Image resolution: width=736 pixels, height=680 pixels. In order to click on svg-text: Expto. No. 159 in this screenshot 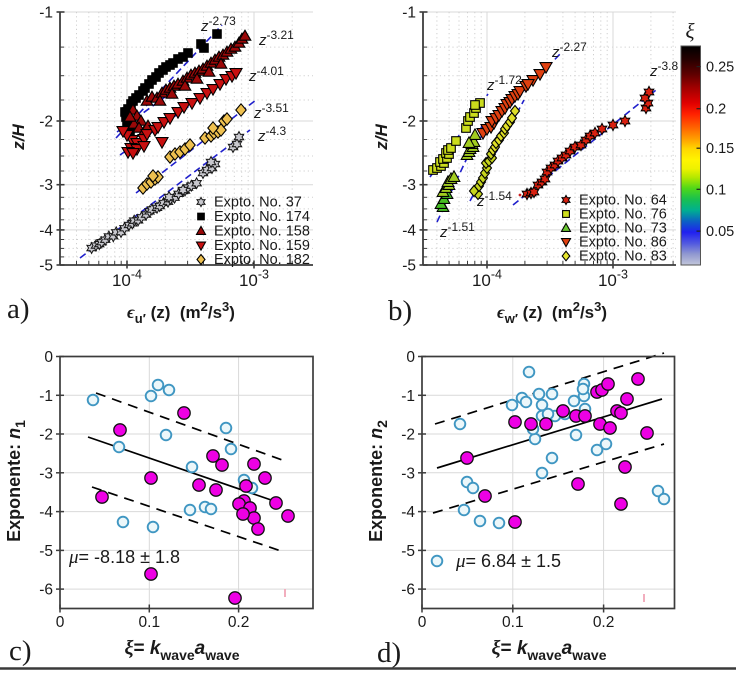, I will do `click(262, 246)`.